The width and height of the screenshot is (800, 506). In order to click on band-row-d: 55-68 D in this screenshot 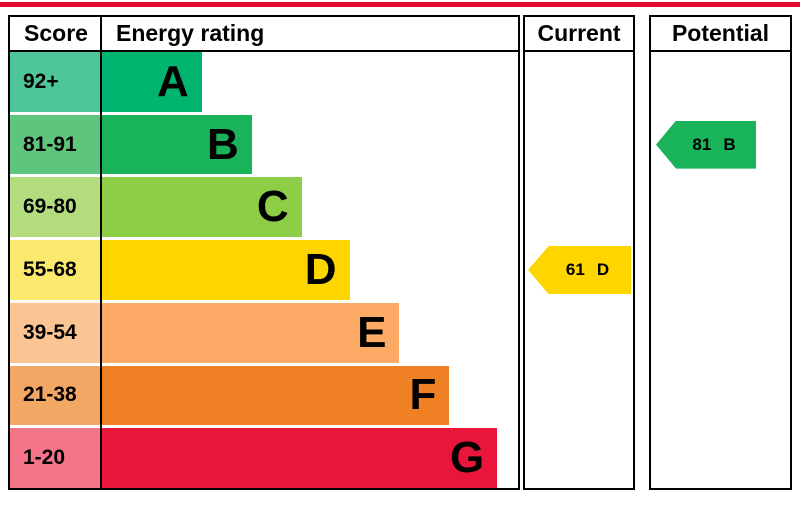, I will do `click(264, 270)`.